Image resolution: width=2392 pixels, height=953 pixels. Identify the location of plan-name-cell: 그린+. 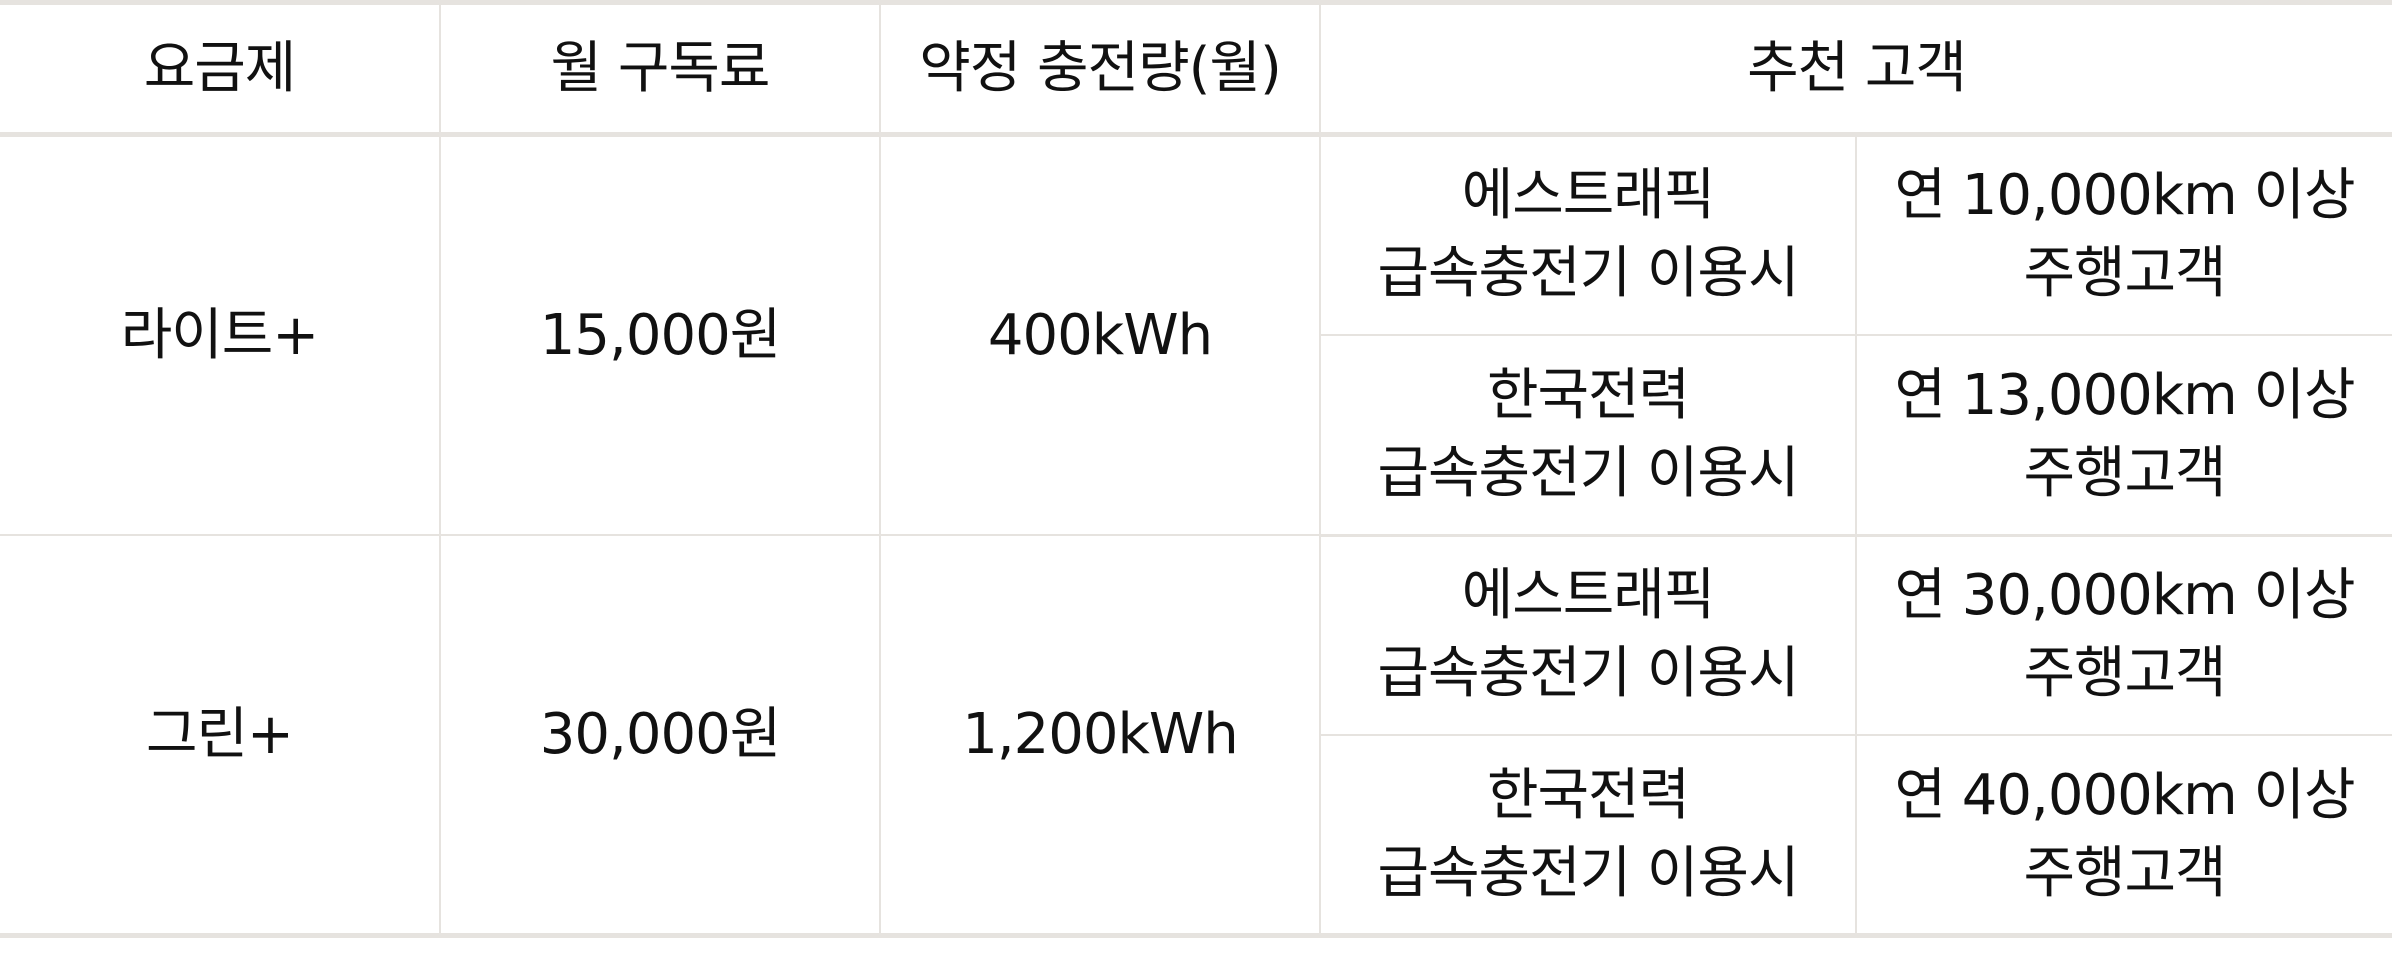
(220, 736).